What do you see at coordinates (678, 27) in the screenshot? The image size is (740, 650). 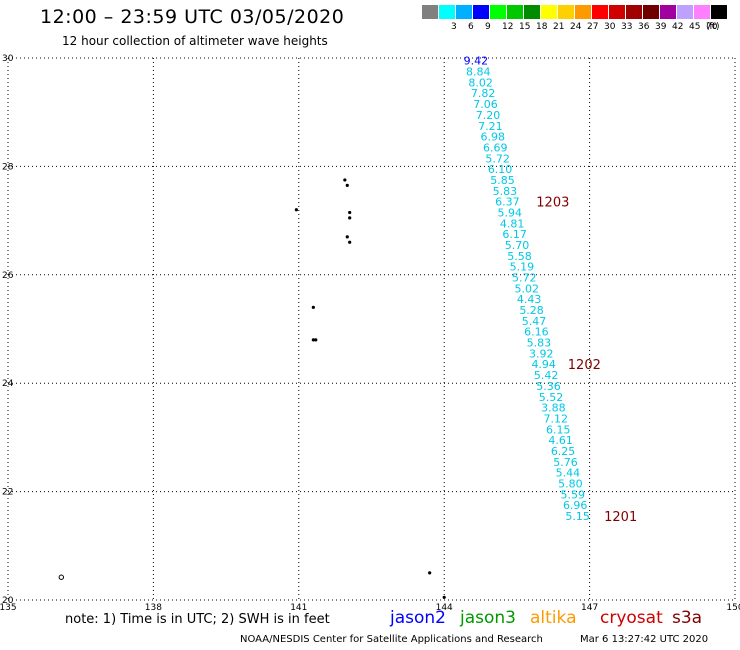 I see `color-scale-label: 42` at bounding box center [678, 27].